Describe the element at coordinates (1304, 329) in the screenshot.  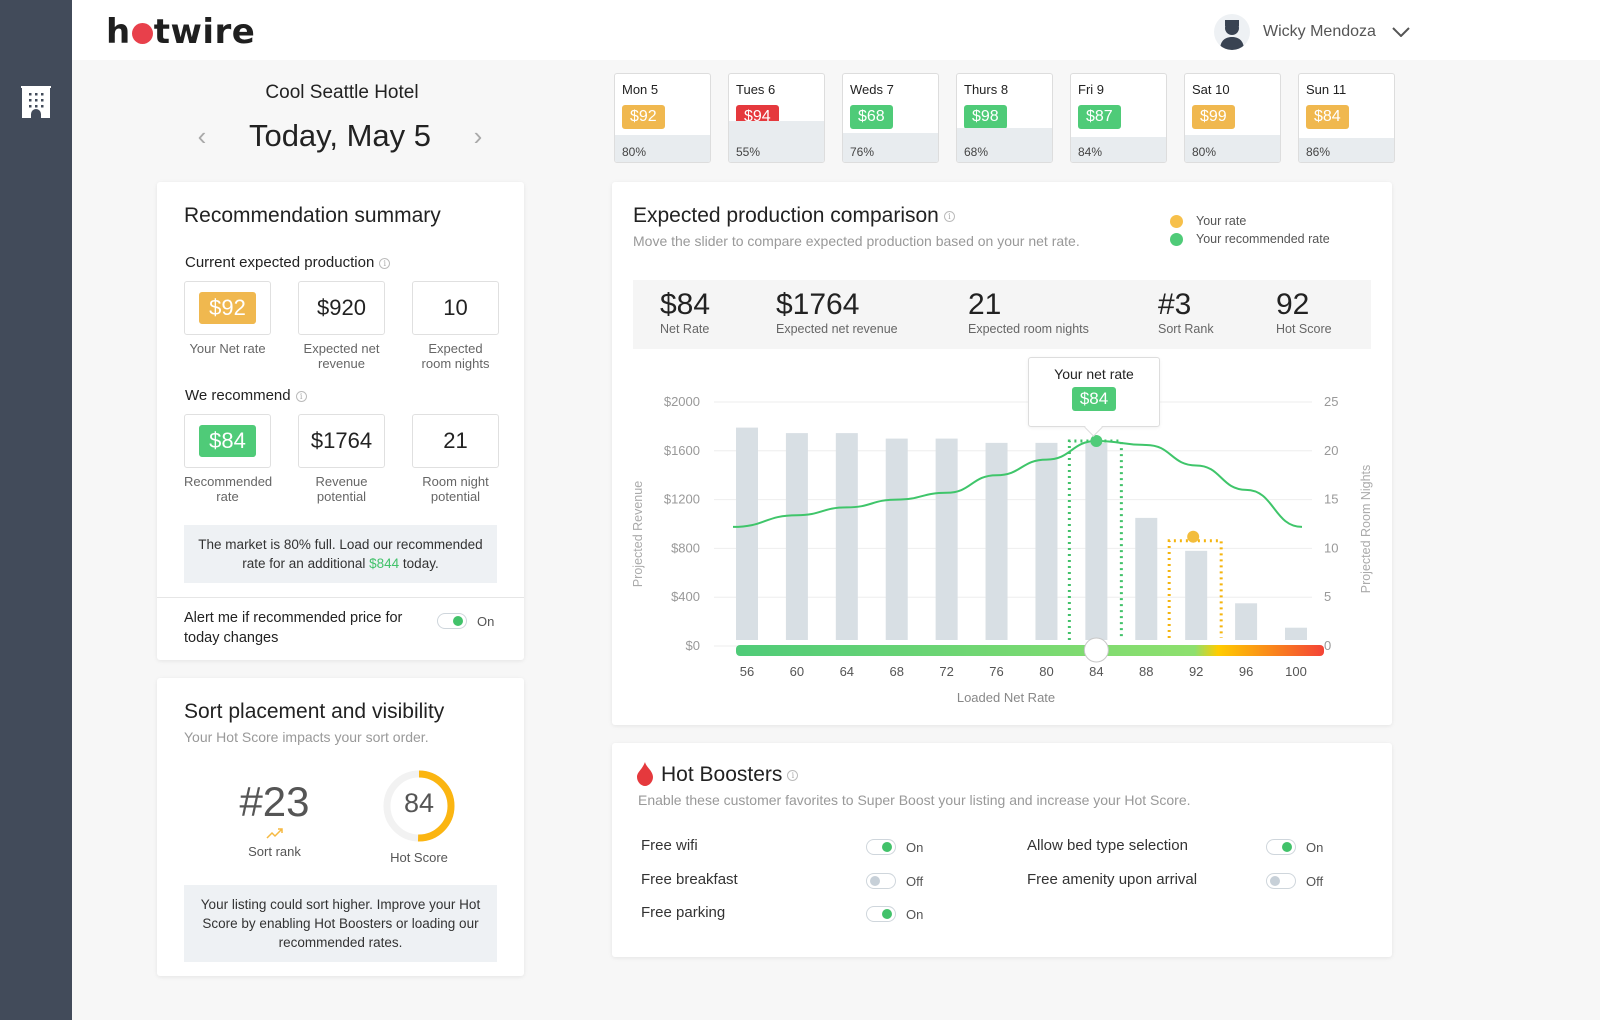
I see `stat-label: Hot Score` at that location.